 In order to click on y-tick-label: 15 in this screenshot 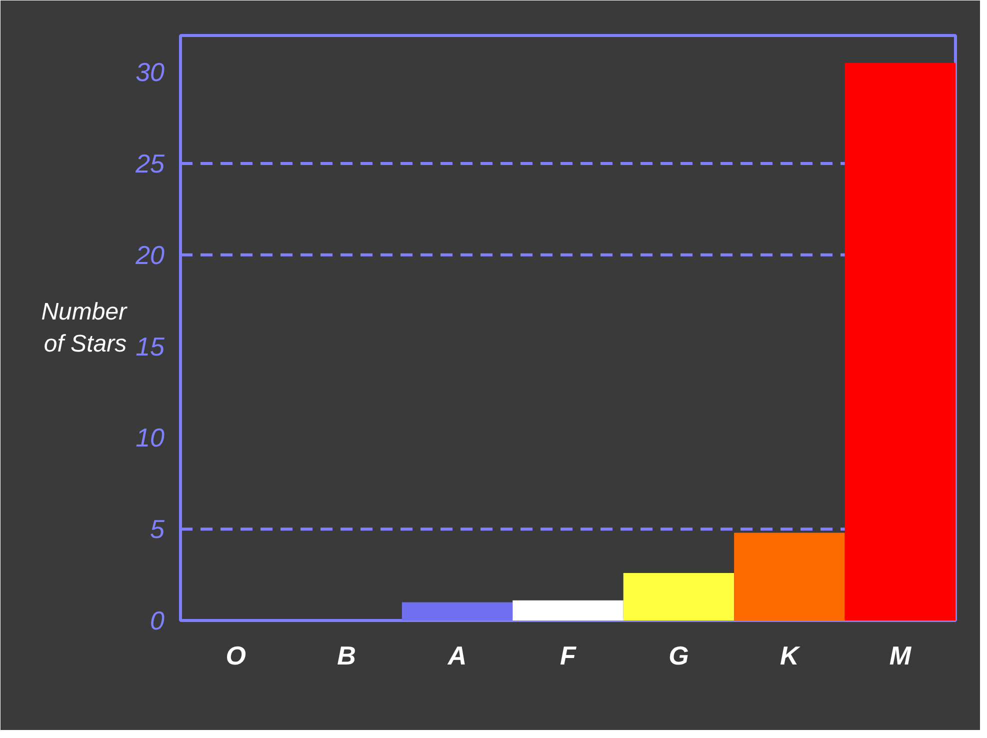, I will do `click(151, 346)`.